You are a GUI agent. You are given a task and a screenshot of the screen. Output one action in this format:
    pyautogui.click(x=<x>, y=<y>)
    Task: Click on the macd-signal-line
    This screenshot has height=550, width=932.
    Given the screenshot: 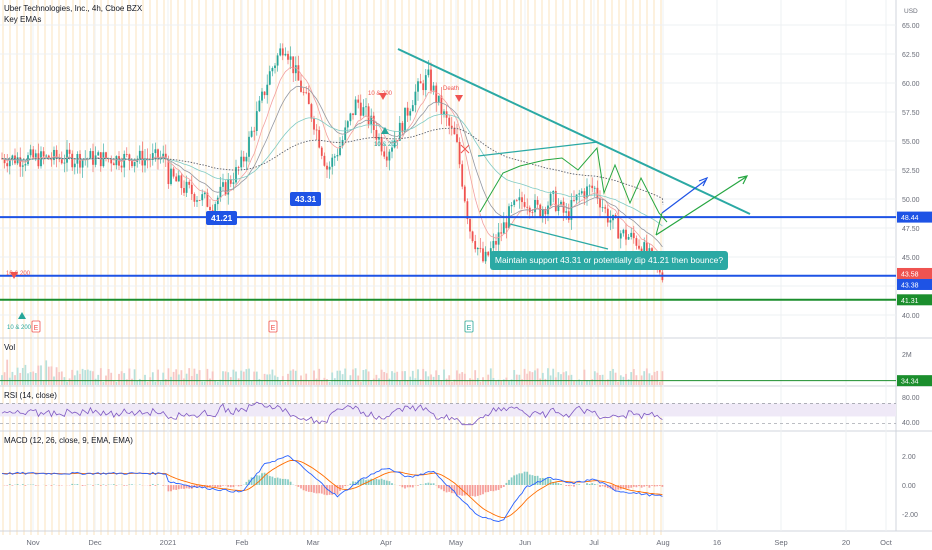 What is the action you would take?
    pyautogui.click(x=332, y=489)
    